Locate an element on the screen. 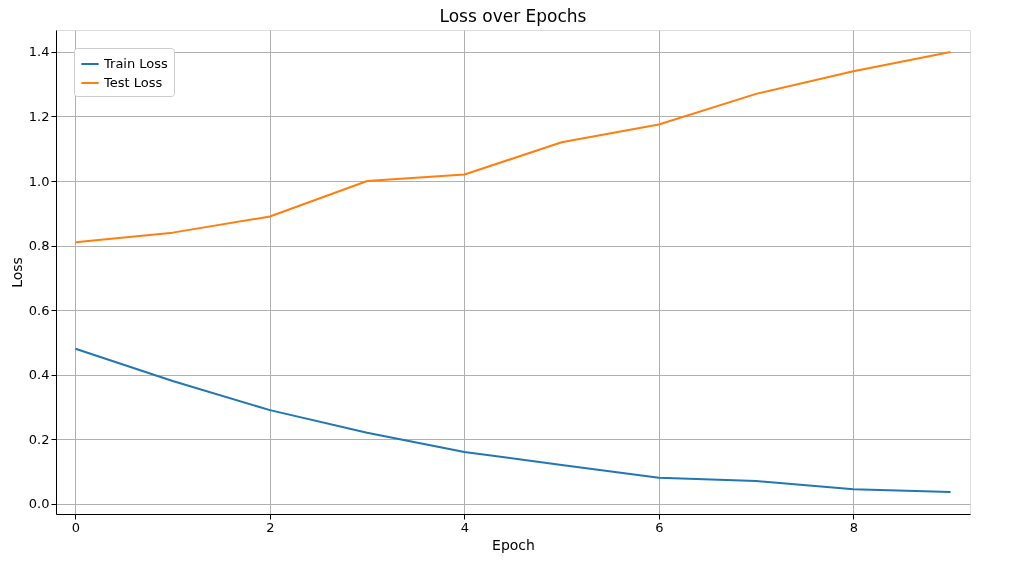 Image resolution: width=1012 pixels, height=569 pixels. x-axis-title: Epoch is located at coordinates (513, 544).